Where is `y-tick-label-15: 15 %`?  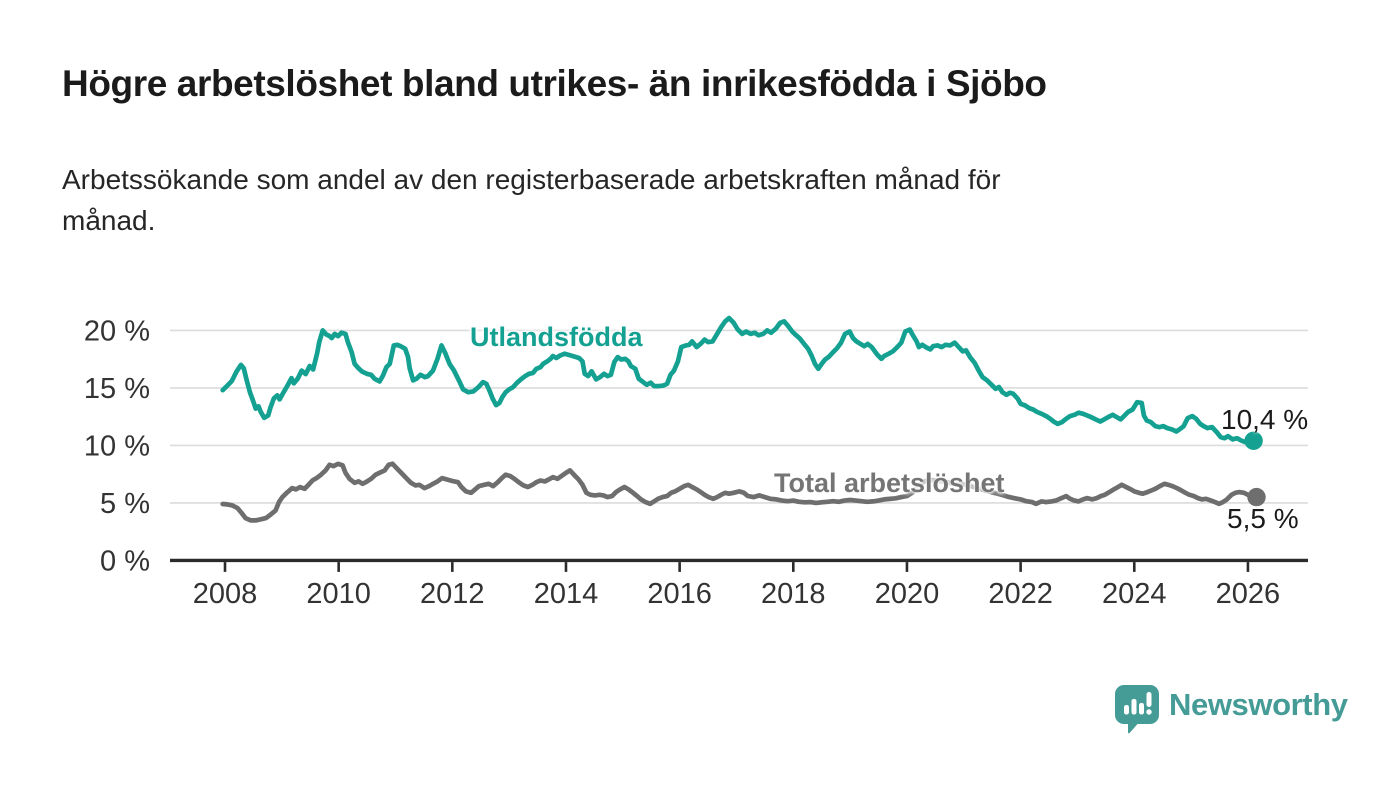
y-tick-label-15: 15 % is located at coordinates (117, 389).